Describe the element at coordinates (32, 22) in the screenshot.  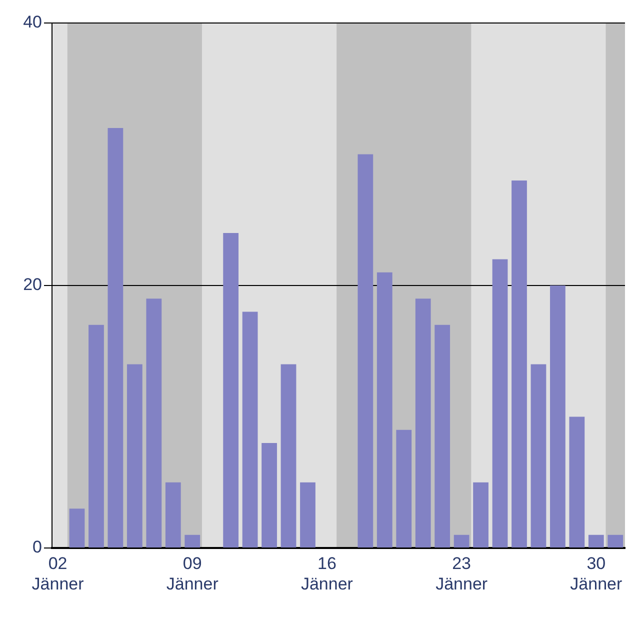
I see `y-tick-label: 40` at that location.